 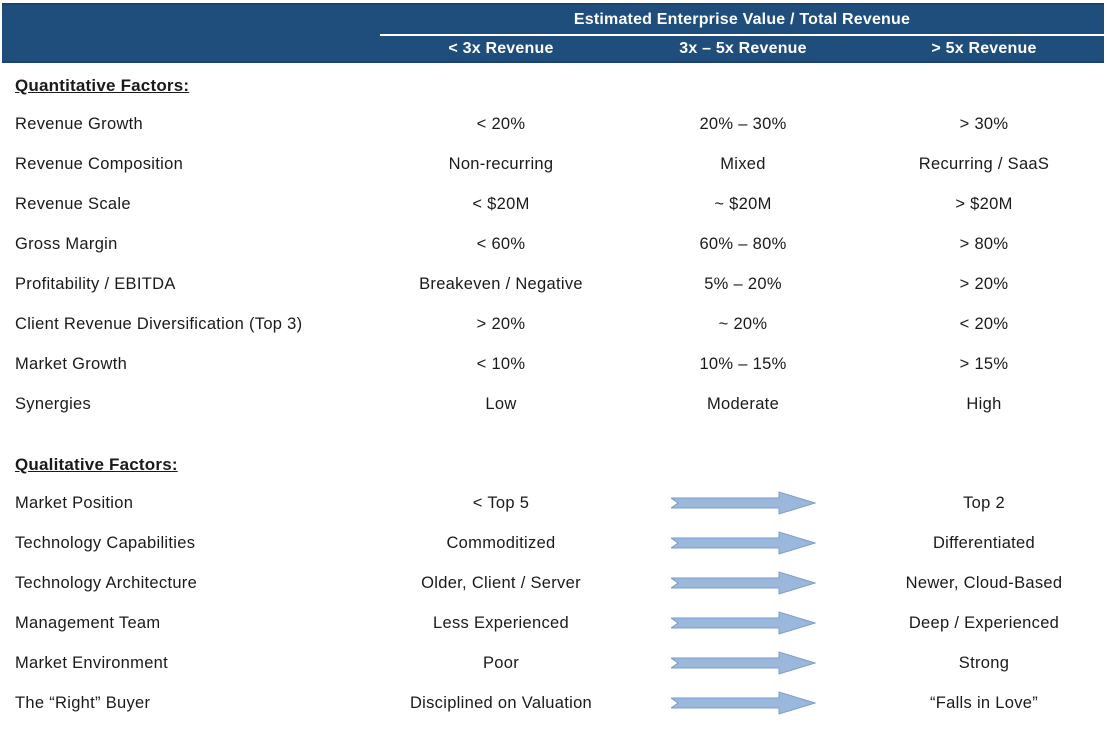 What do you see at coordinates (102, 85) in the screenshot?
I see `quantitative-section-heading: Quantitative Factors:` at bounding box center [102, 85].